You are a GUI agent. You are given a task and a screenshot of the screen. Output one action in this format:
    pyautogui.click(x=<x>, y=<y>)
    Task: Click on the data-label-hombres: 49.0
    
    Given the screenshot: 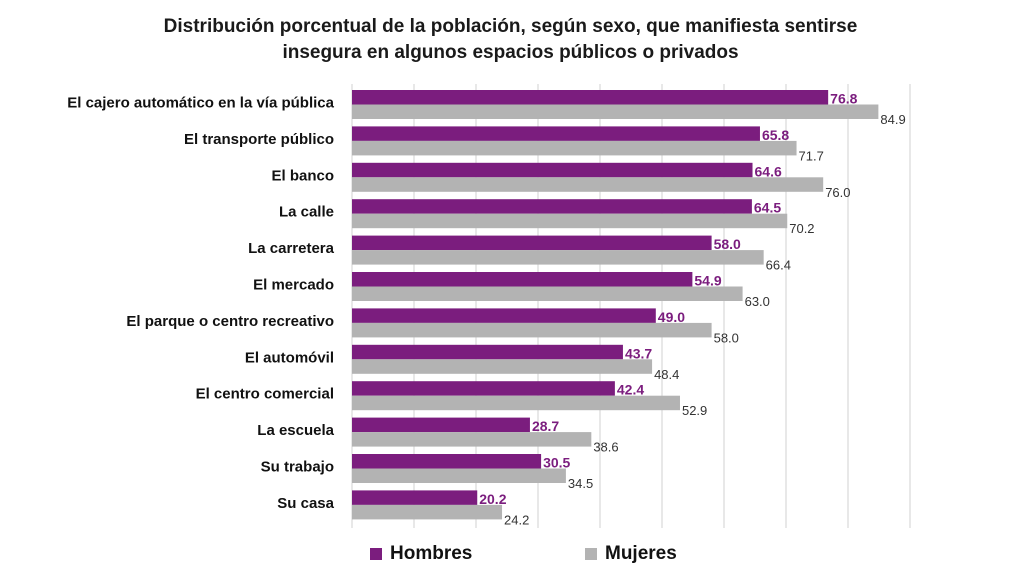 What is the action you would take?
    pyautogui.click(x=671, y=317)
    